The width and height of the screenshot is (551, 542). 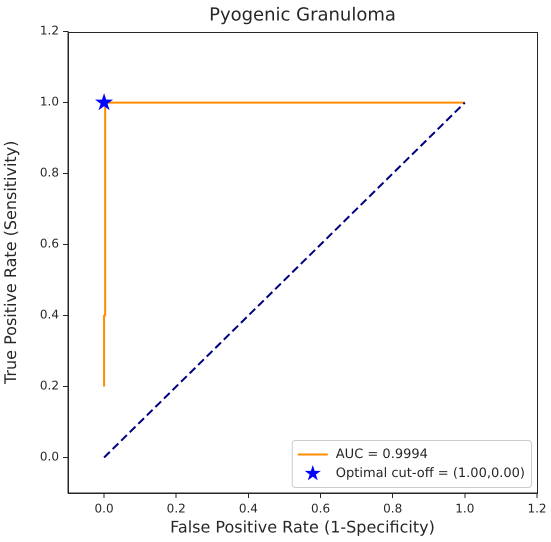 I want to click on y-tick-label: 1.2, so click(x=49, y=31).